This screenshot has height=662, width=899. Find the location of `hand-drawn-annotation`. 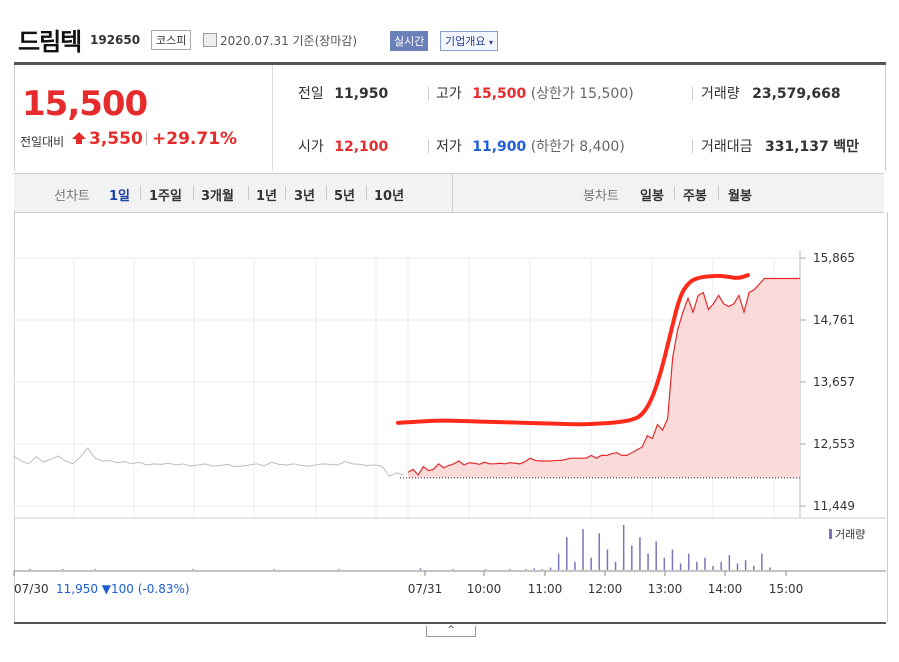

hand-drawn-annotation is located at coordinates (573, 350).